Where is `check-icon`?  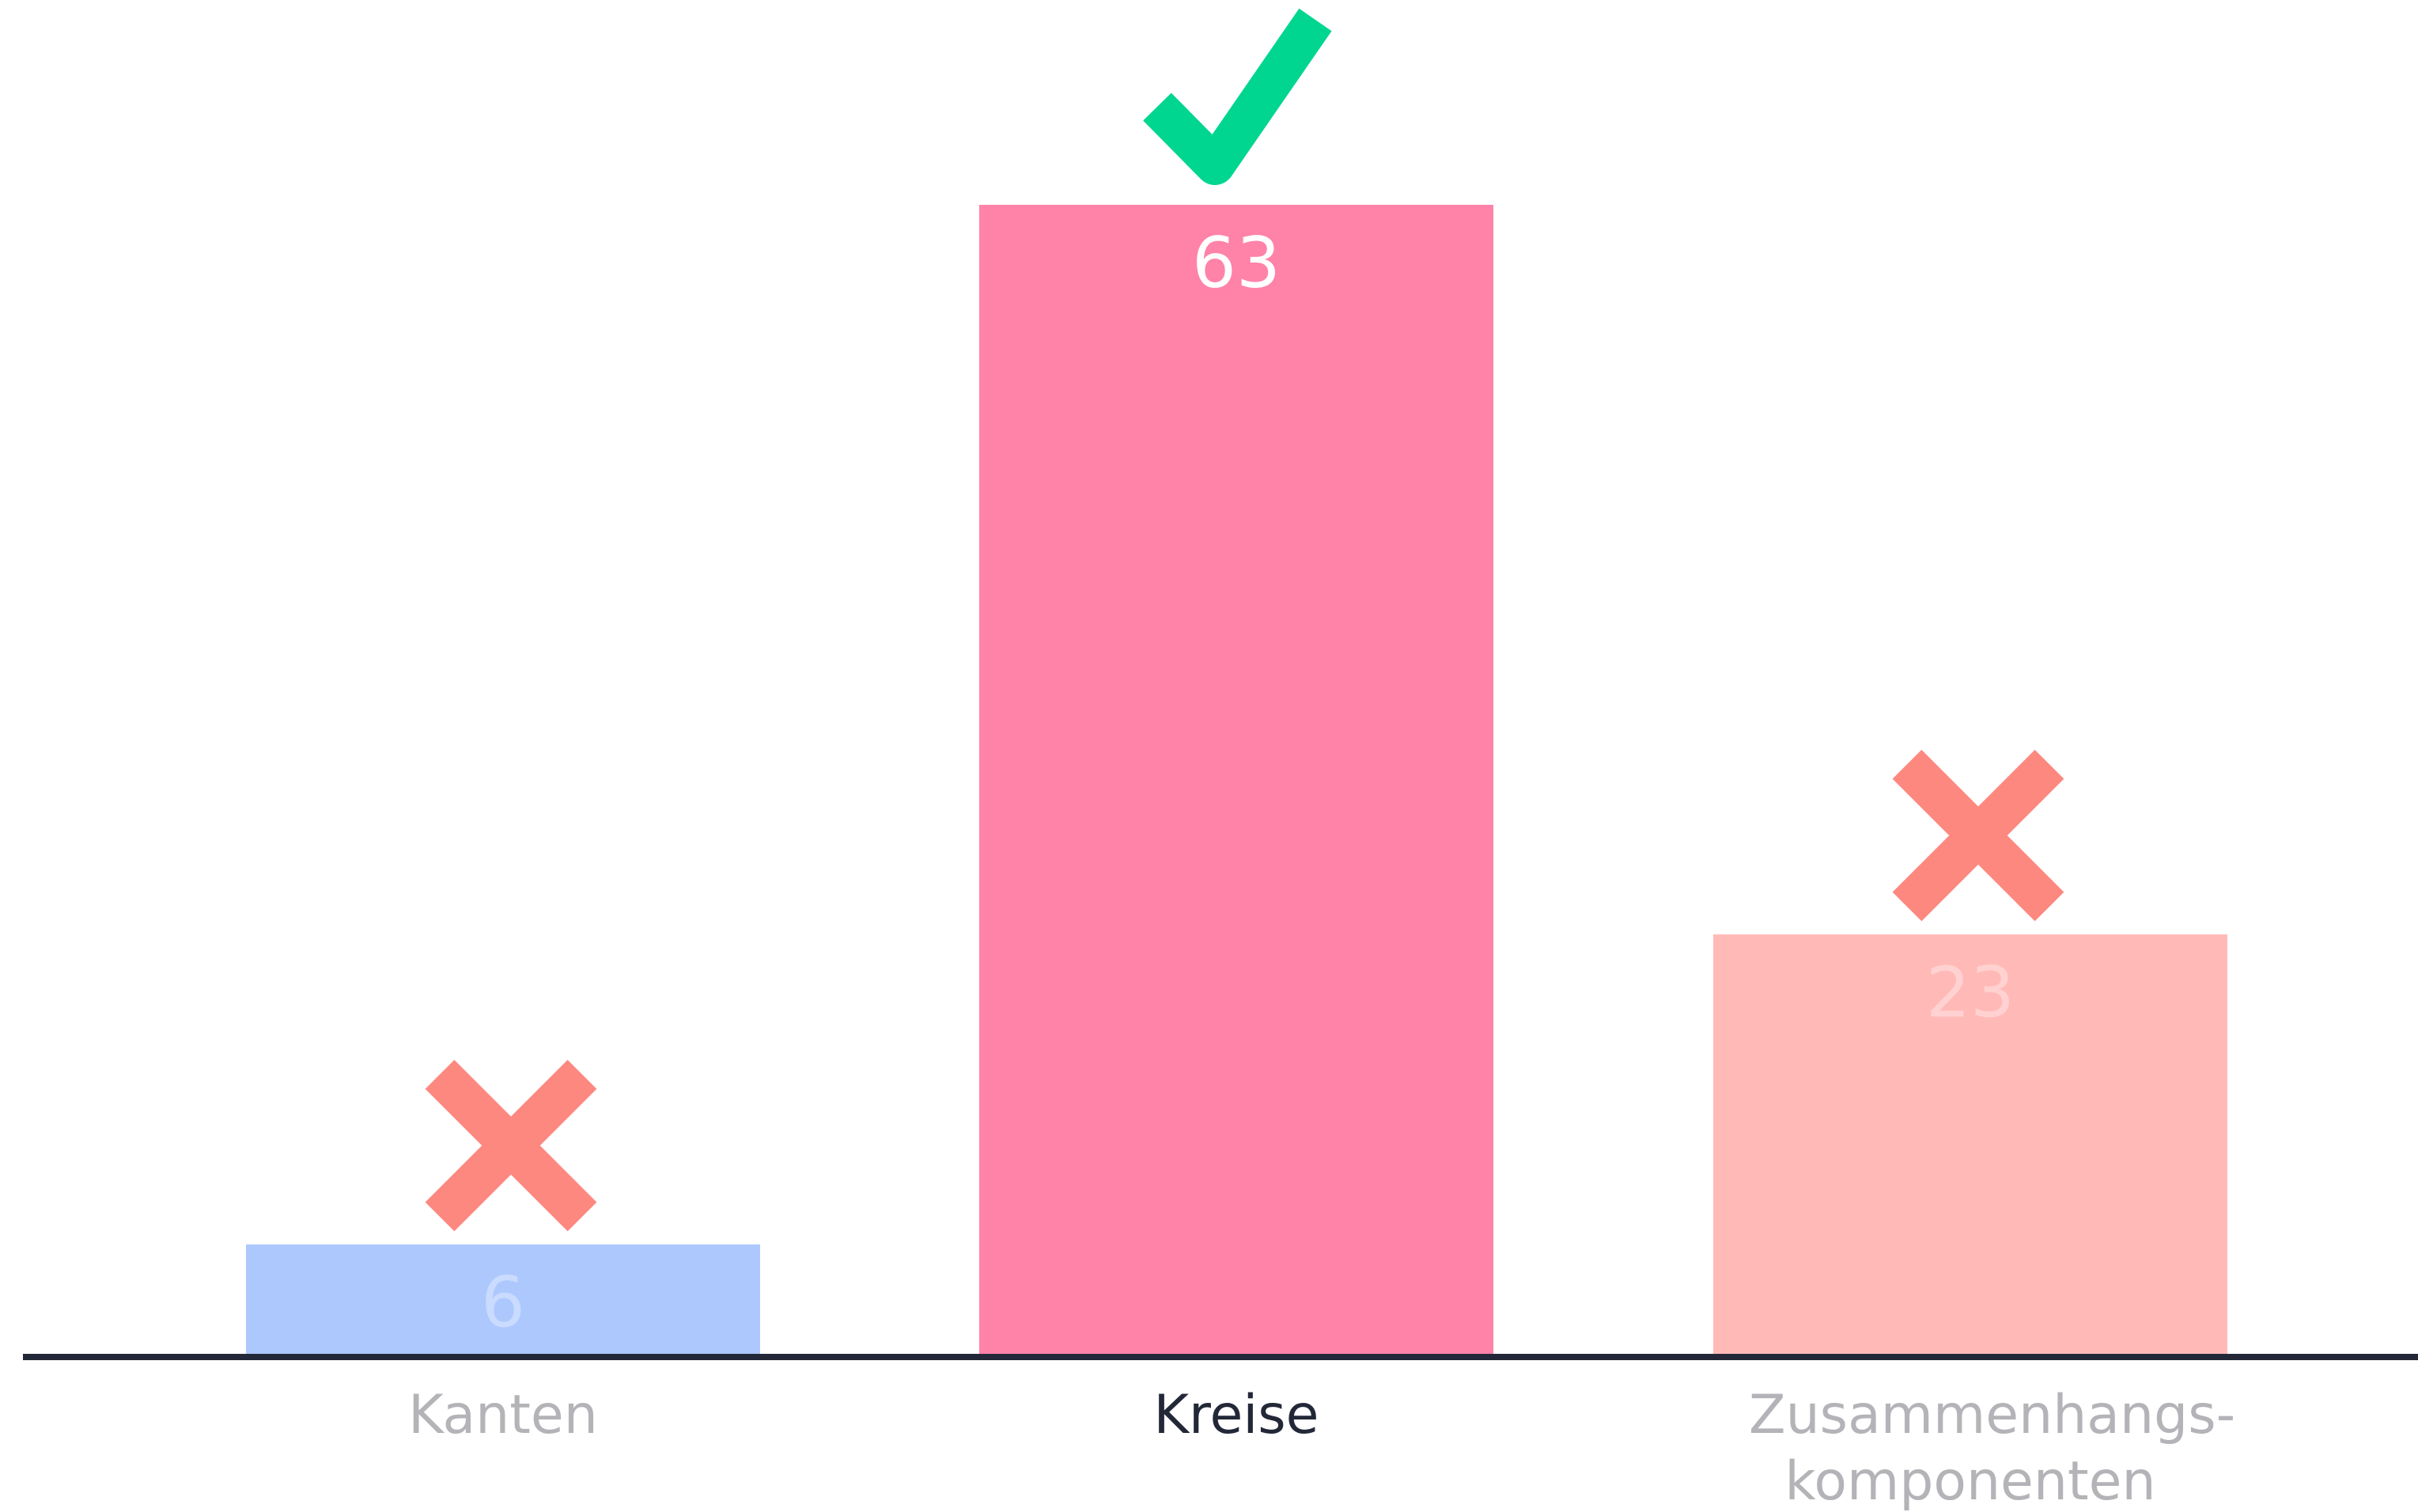 check-icon is located at coordinates (1237, 96).